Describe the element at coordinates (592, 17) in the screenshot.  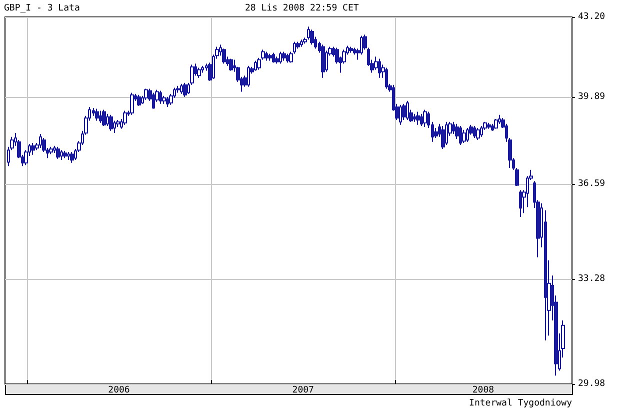
I see `y-tick-label: 43.20` at that location.